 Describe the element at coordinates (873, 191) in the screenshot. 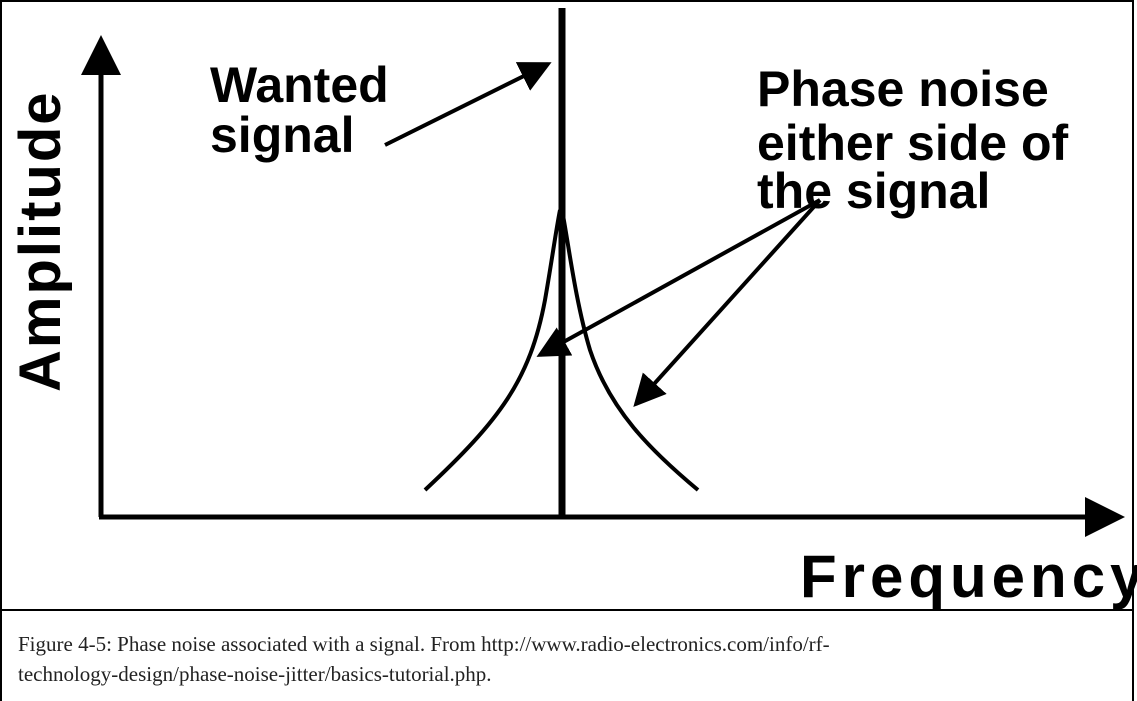

I see `noise-label: the signal` at that location.